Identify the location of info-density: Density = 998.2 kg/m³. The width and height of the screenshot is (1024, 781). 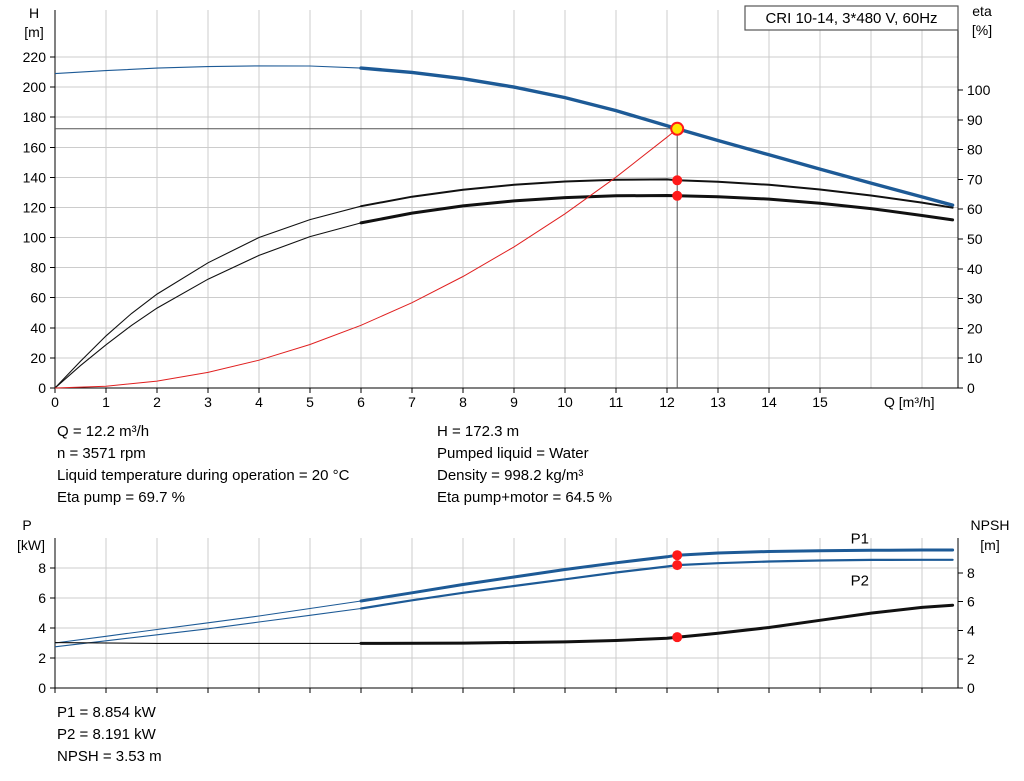
(510, 475).